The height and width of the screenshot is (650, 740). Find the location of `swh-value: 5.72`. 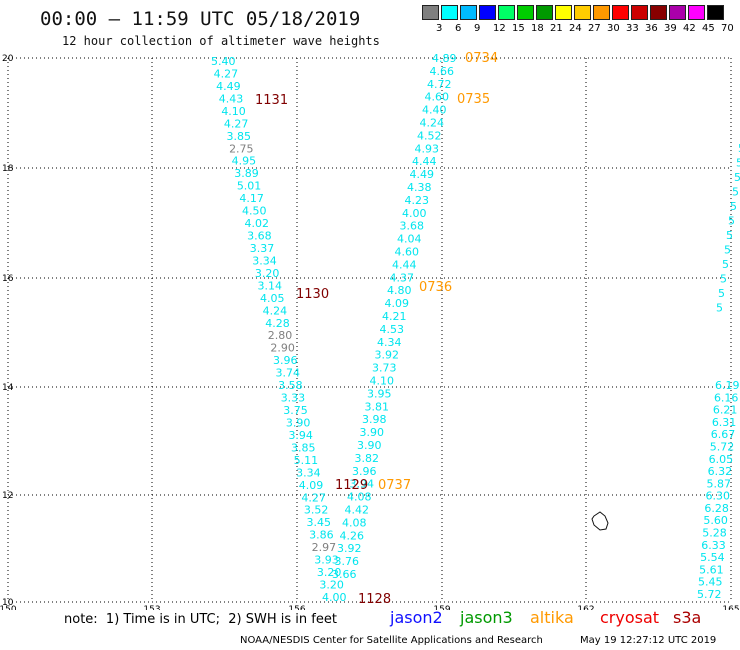

swh-value: 5.72 is located at coordinates (709, 594).